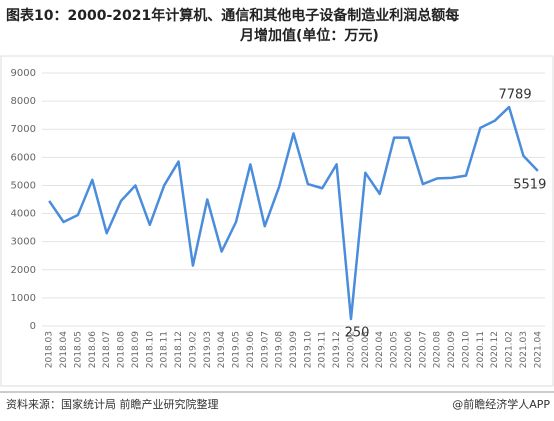  Describe the element at coordinates (237, 349) in the screenshot. I see `x-tick-label: 2019.05` at that location.